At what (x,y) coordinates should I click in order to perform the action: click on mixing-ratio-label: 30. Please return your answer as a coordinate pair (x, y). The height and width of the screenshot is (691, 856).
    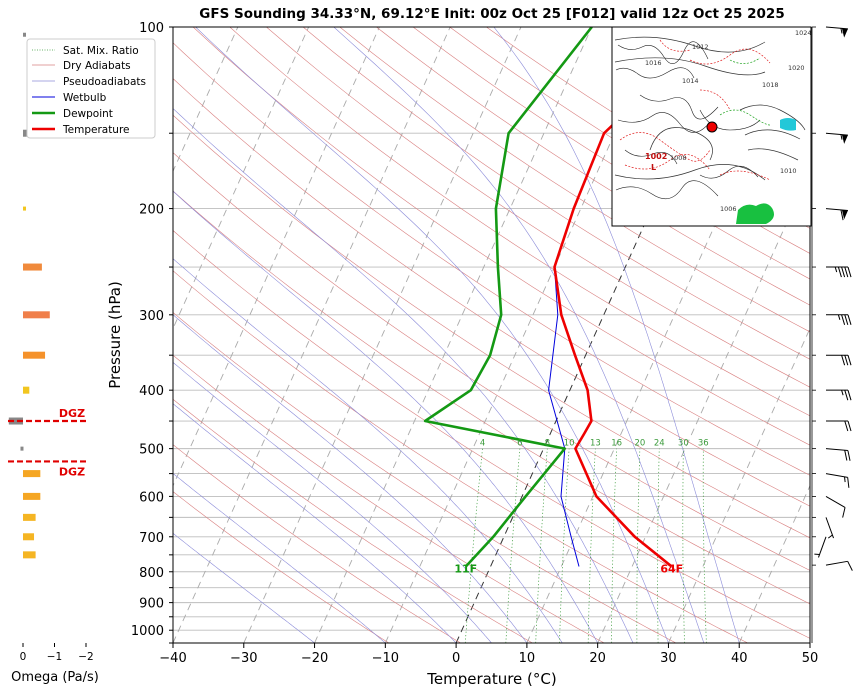
    Looking at the image, I should click on (683, 444).